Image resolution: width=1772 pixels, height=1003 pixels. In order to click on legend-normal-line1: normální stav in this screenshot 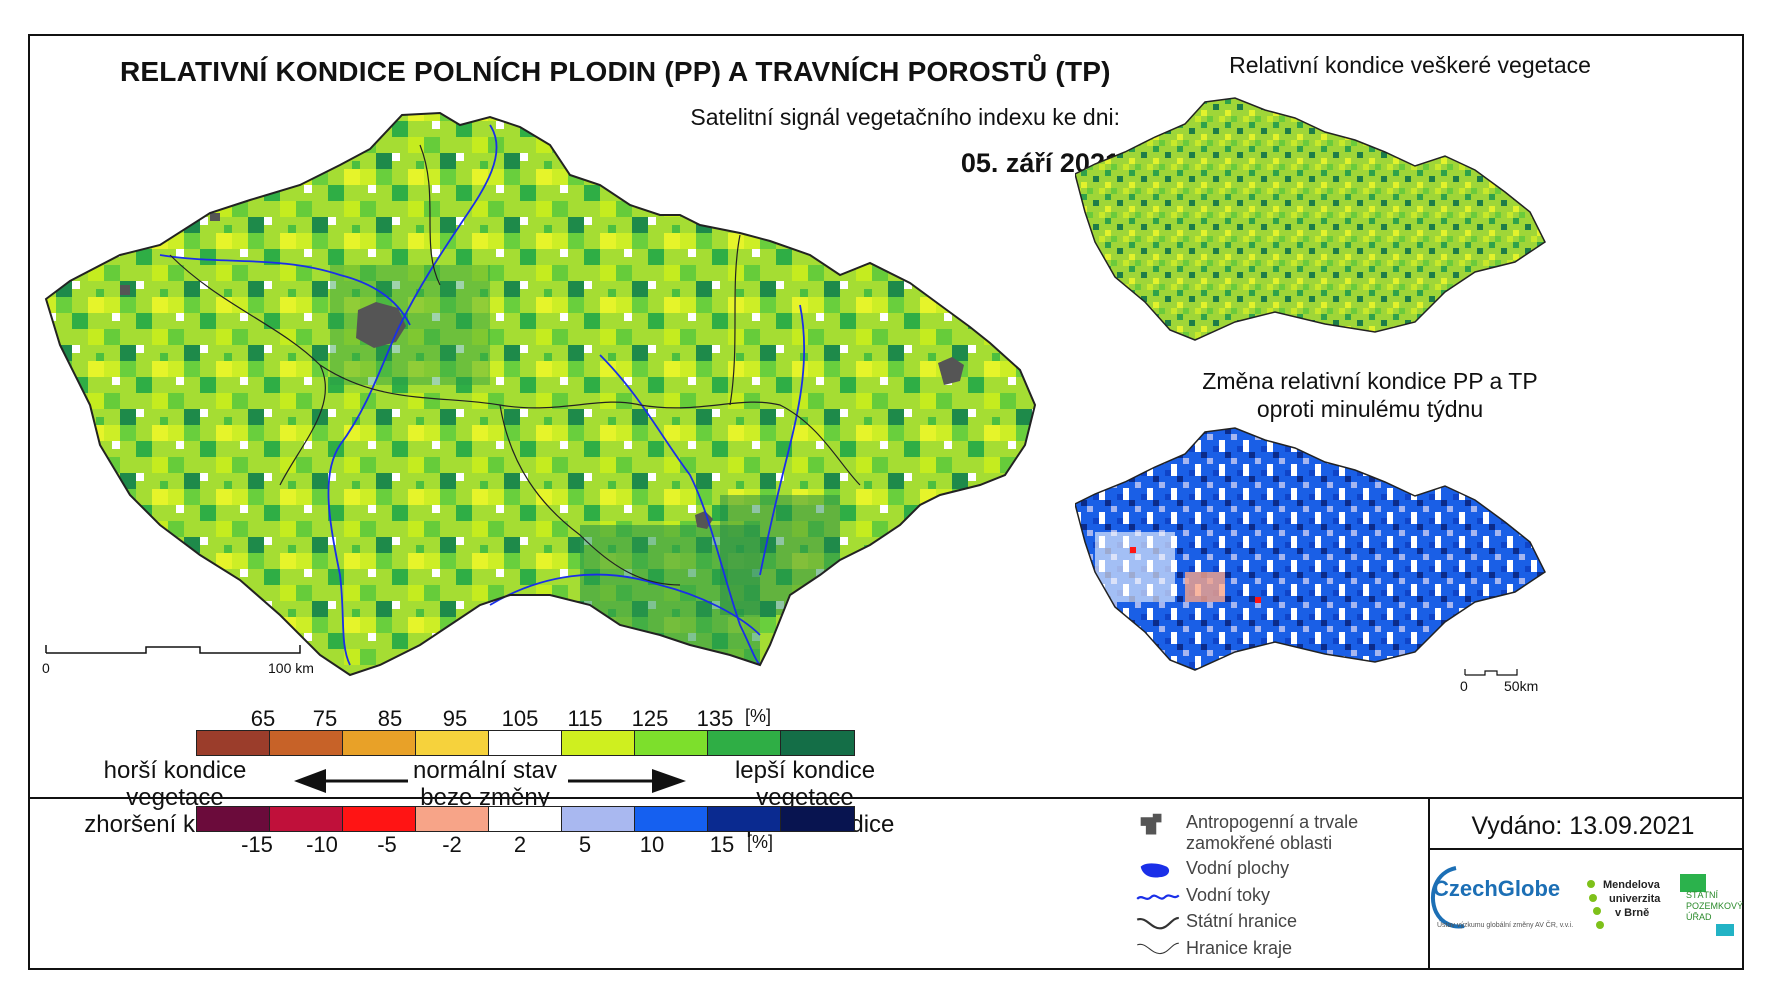, I will do `click(485, 770)`.